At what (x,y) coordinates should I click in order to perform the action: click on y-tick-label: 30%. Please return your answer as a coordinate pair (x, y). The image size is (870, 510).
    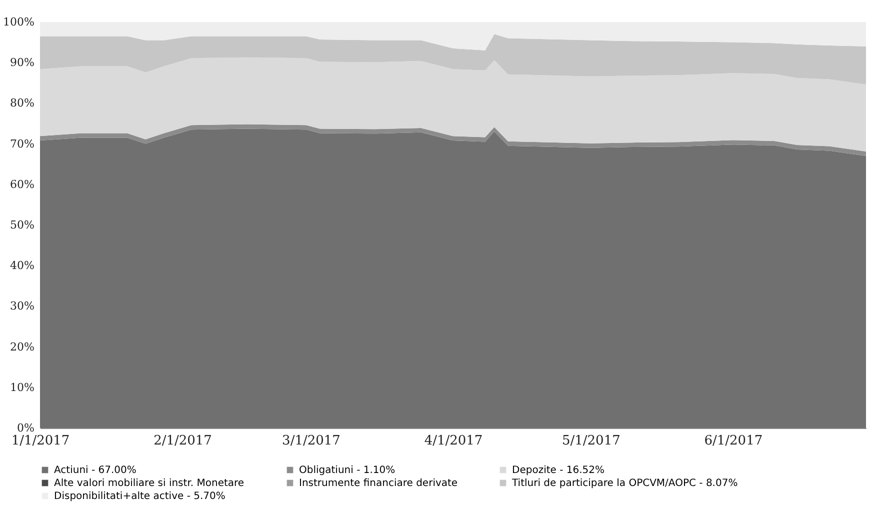
    Looking at the image, I should click on (22, 306).